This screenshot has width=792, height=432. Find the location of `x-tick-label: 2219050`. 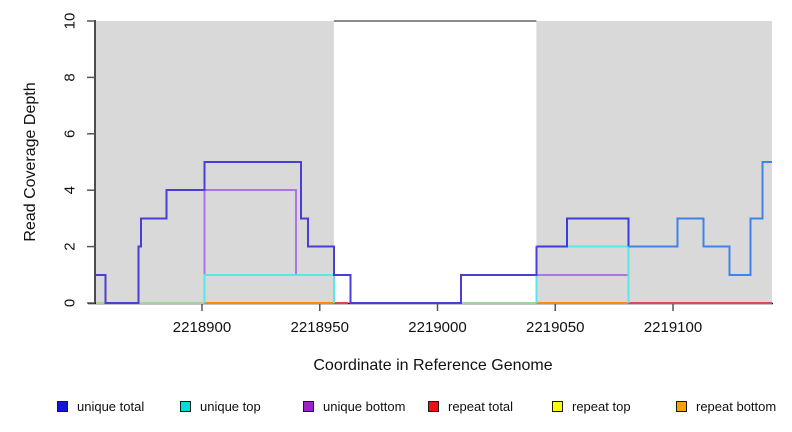

x-tick-label: 2219050 is located at coordinates (555, 327).